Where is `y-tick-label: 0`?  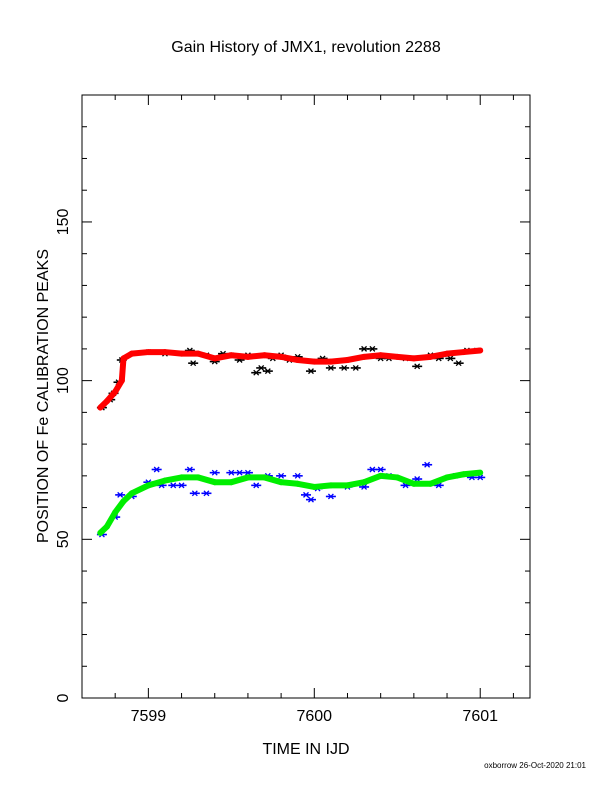 y-tick-label: 0 is located at coordinates (63, 697).